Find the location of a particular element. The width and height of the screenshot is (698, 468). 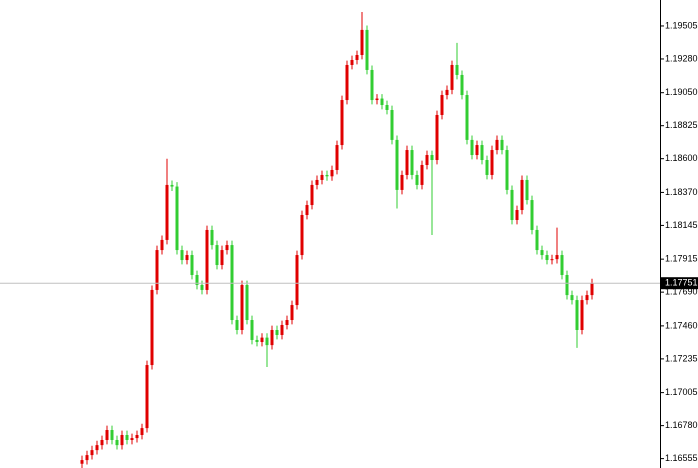

y-tick-label: 1.19280 is located at coordinates (681, 58).